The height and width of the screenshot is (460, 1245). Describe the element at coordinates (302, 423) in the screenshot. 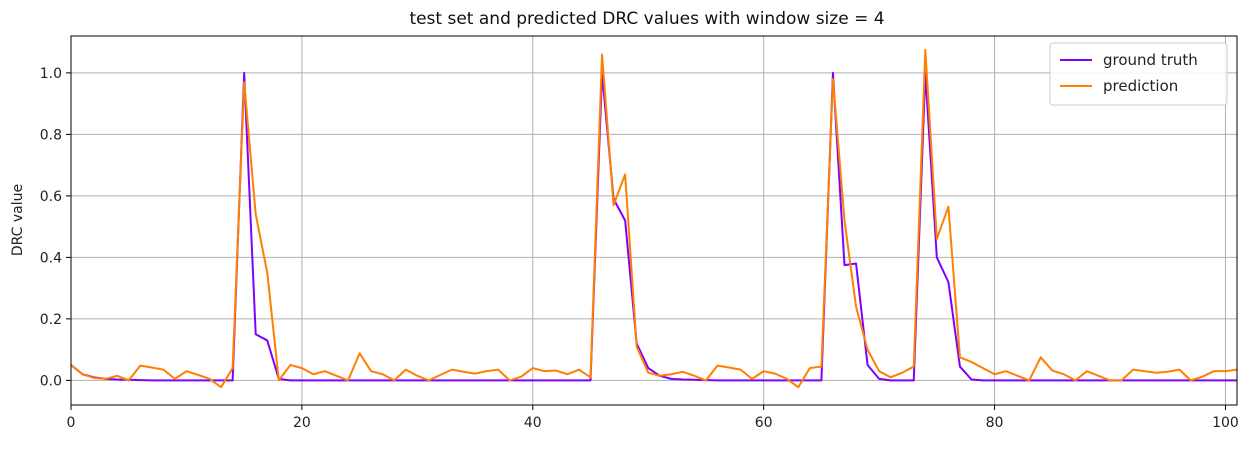

I see `x-tick-label: 20` at that location.